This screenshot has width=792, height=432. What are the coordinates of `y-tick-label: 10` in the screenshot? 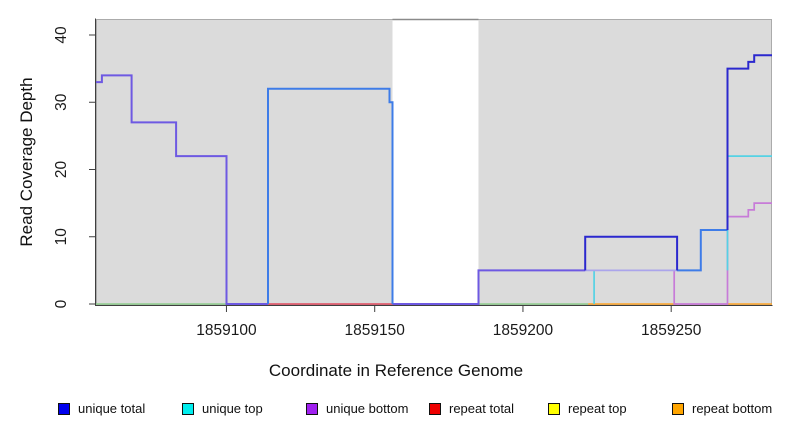 It's located at (61, 237).